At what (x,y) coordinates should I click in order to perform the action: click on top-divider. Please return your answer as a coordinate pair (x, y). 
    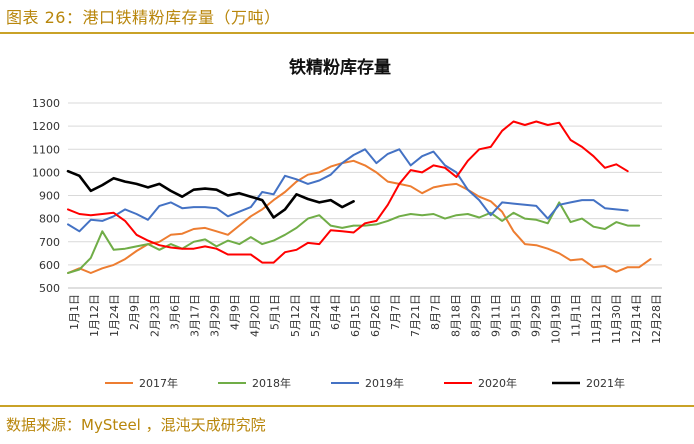
    Looking at the image, I should click on (347, 33).